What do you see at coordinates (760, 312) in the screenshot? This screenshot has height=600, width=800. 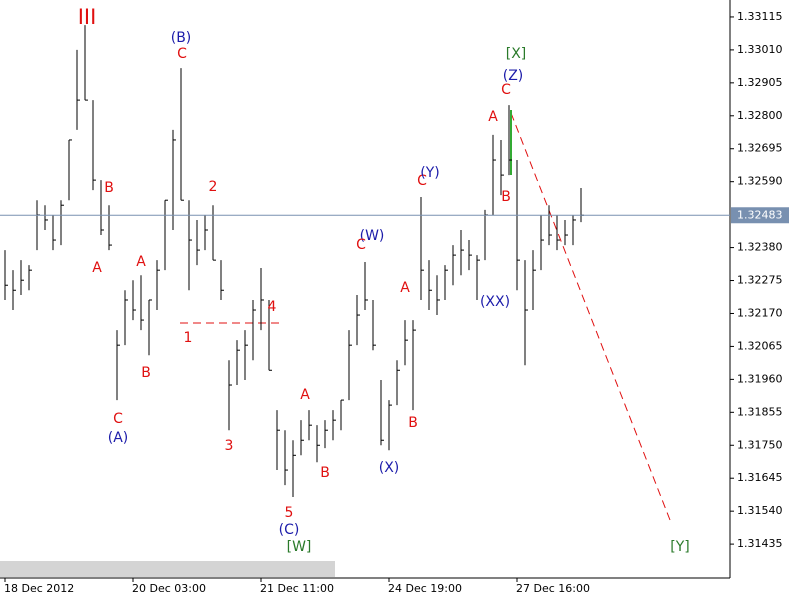 I see `y-tick-label: 1.32170` at bounding box center [760, 312].